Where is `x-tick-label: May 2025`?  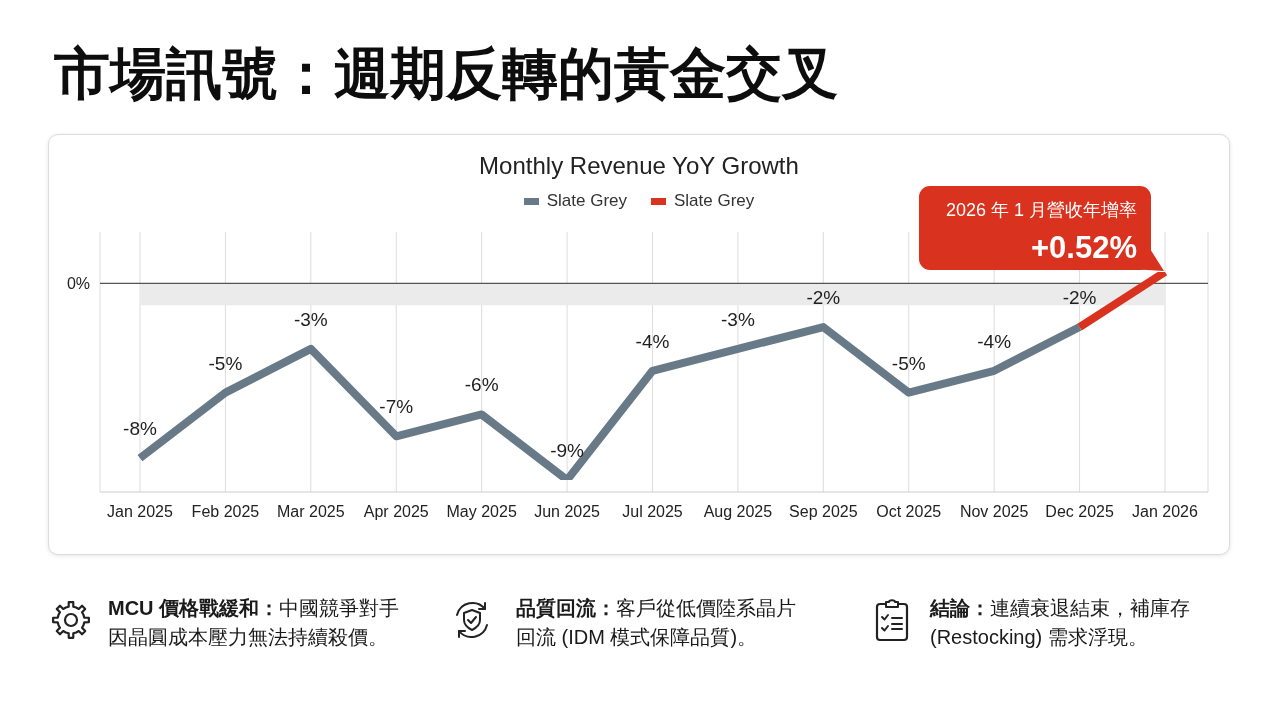
x-tick-label: May 2025 is located at coordinates (481, 512).